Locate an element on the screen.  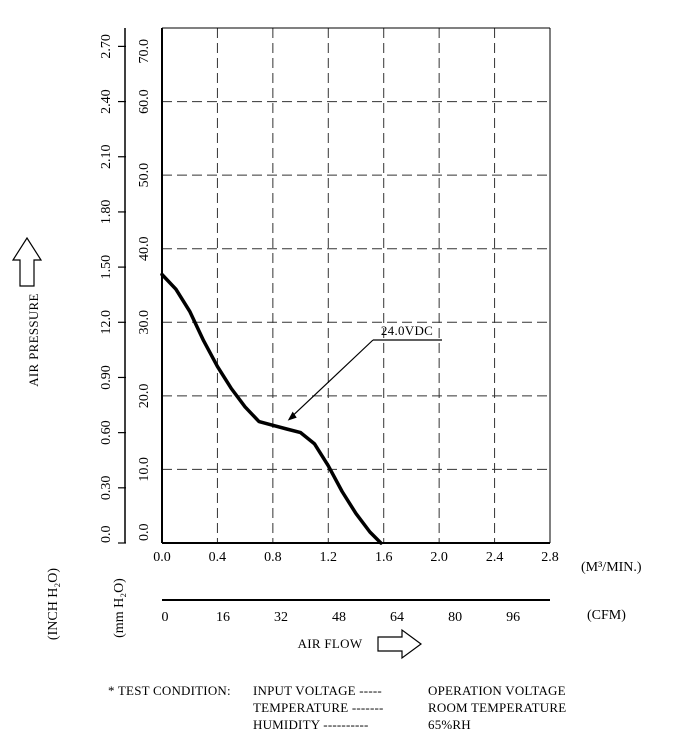
x-tick-label: 0.8 is located at coordinates (273, 557).